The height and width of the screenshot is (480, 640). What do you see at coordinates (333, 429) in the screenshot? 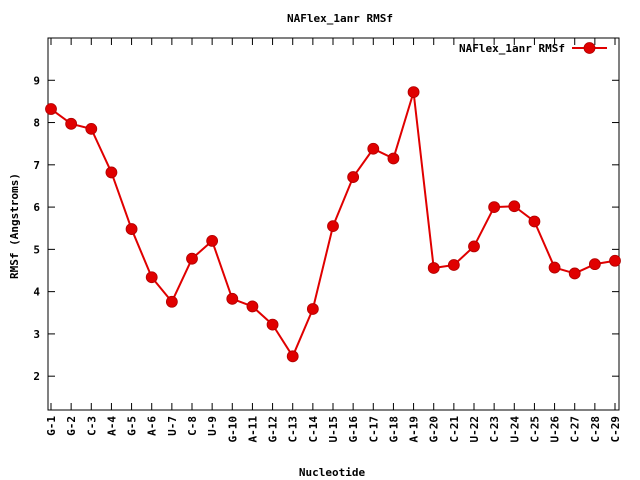
I see `x-tick-label: U-15` at bounding box center [333, 429].